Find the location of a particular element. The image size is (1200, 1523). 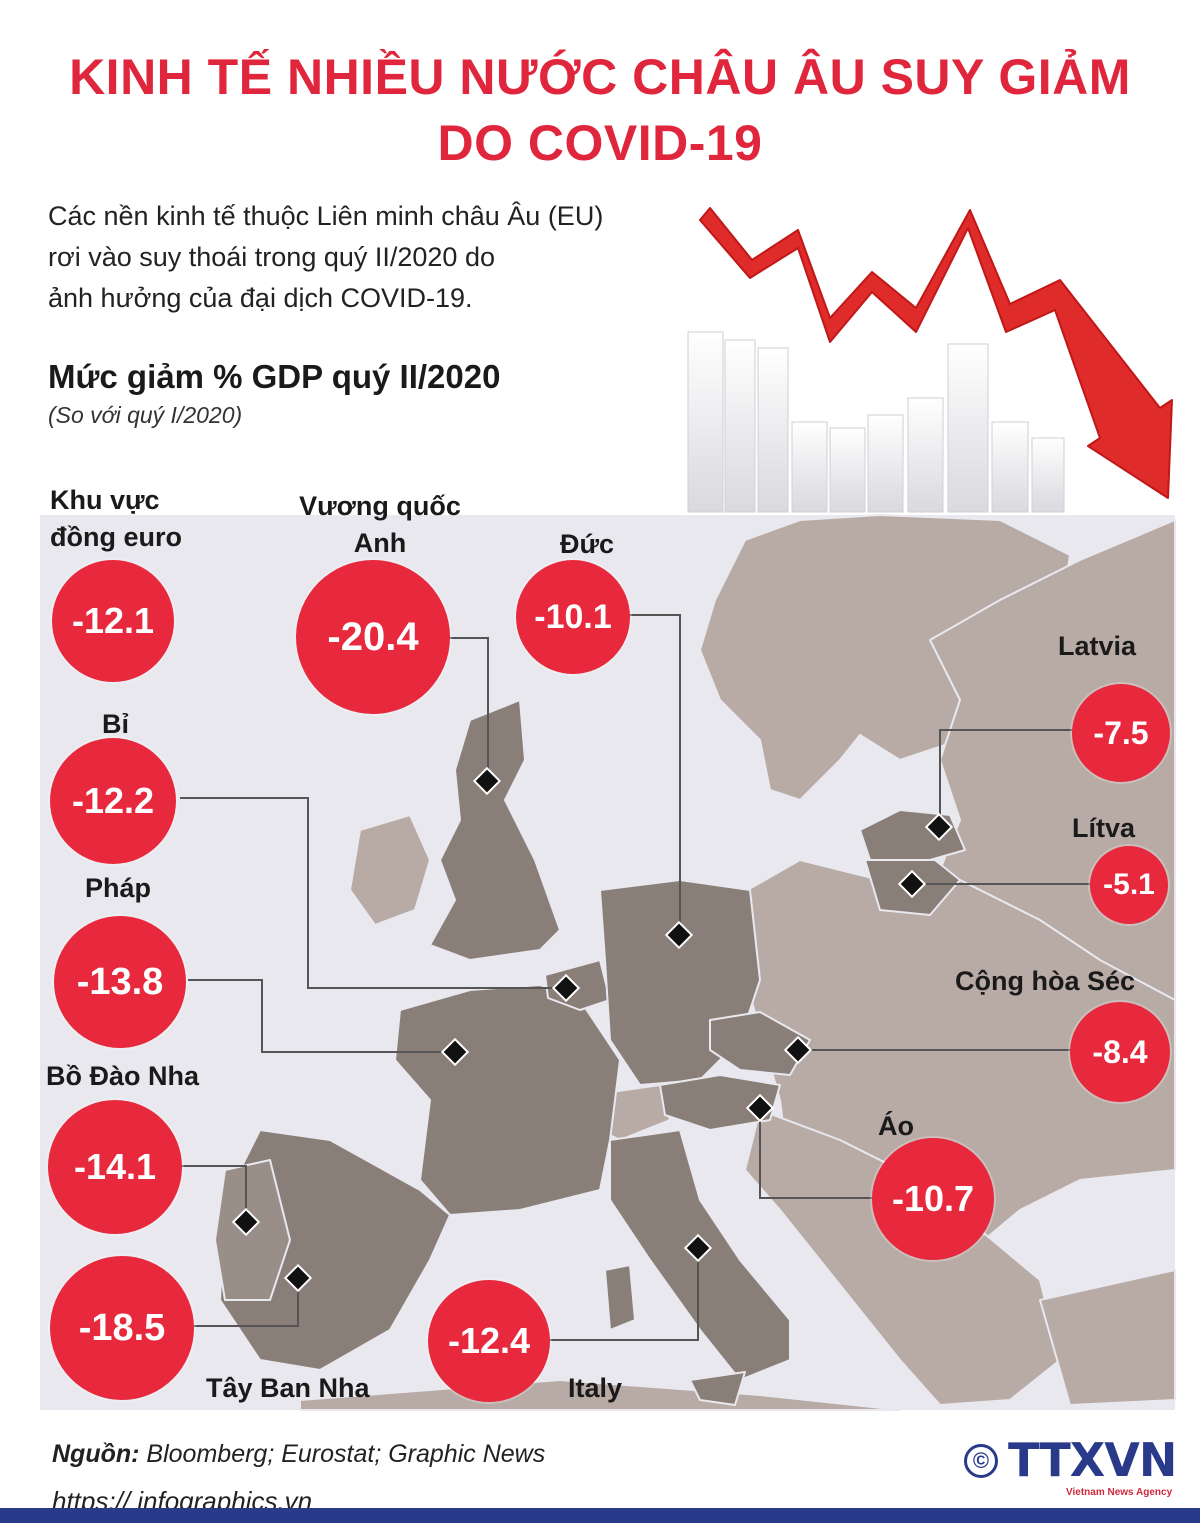

land-sardinia is located at coordinates (620, 1297).